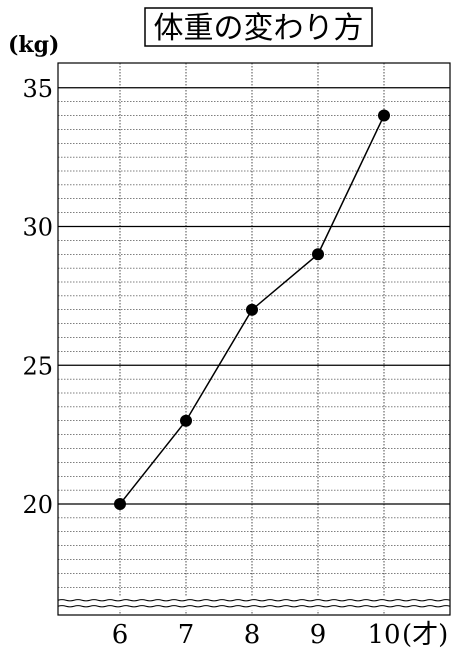 Image resolution: width=463 pixels, height=650 pixels. I want to click on x-axis-tick-label: 8, so click(252, 635).